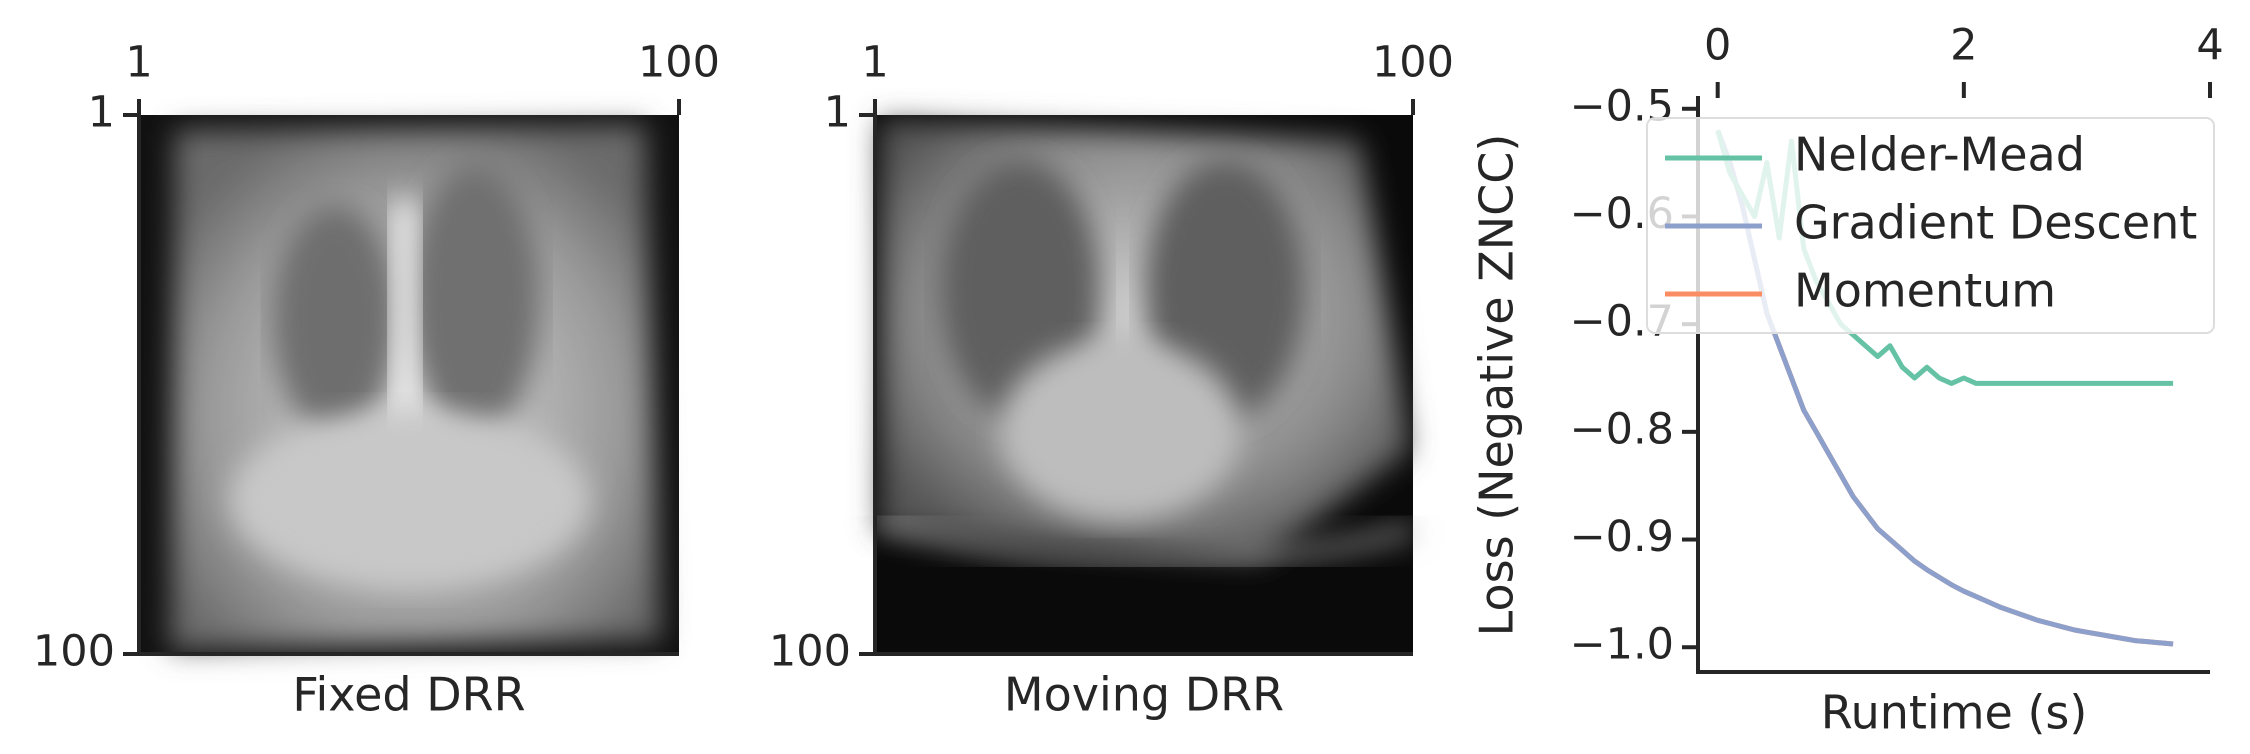 The height and width of the screenshot is (754, 2250). Describe the element at coordinates (1925, 291) in the screenshot. I see `legend-label: Momentum` at that location.